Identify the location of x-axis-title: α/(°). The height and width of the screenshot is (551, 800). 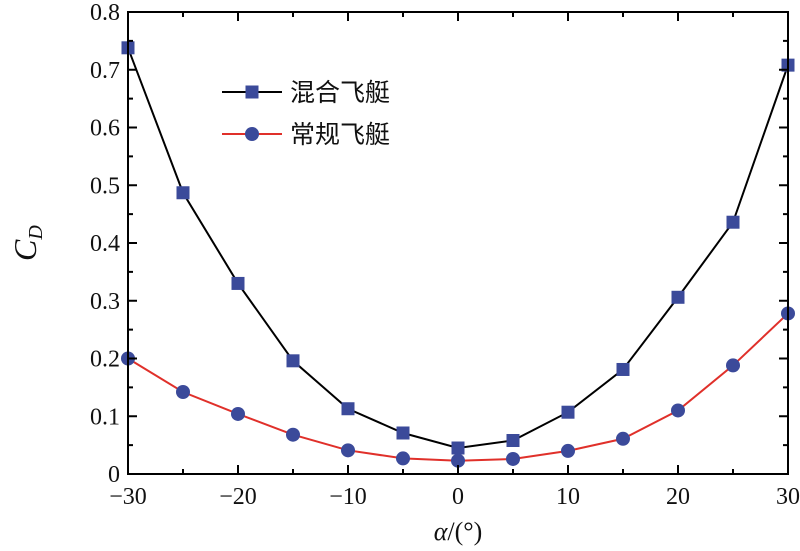
(458, 531).